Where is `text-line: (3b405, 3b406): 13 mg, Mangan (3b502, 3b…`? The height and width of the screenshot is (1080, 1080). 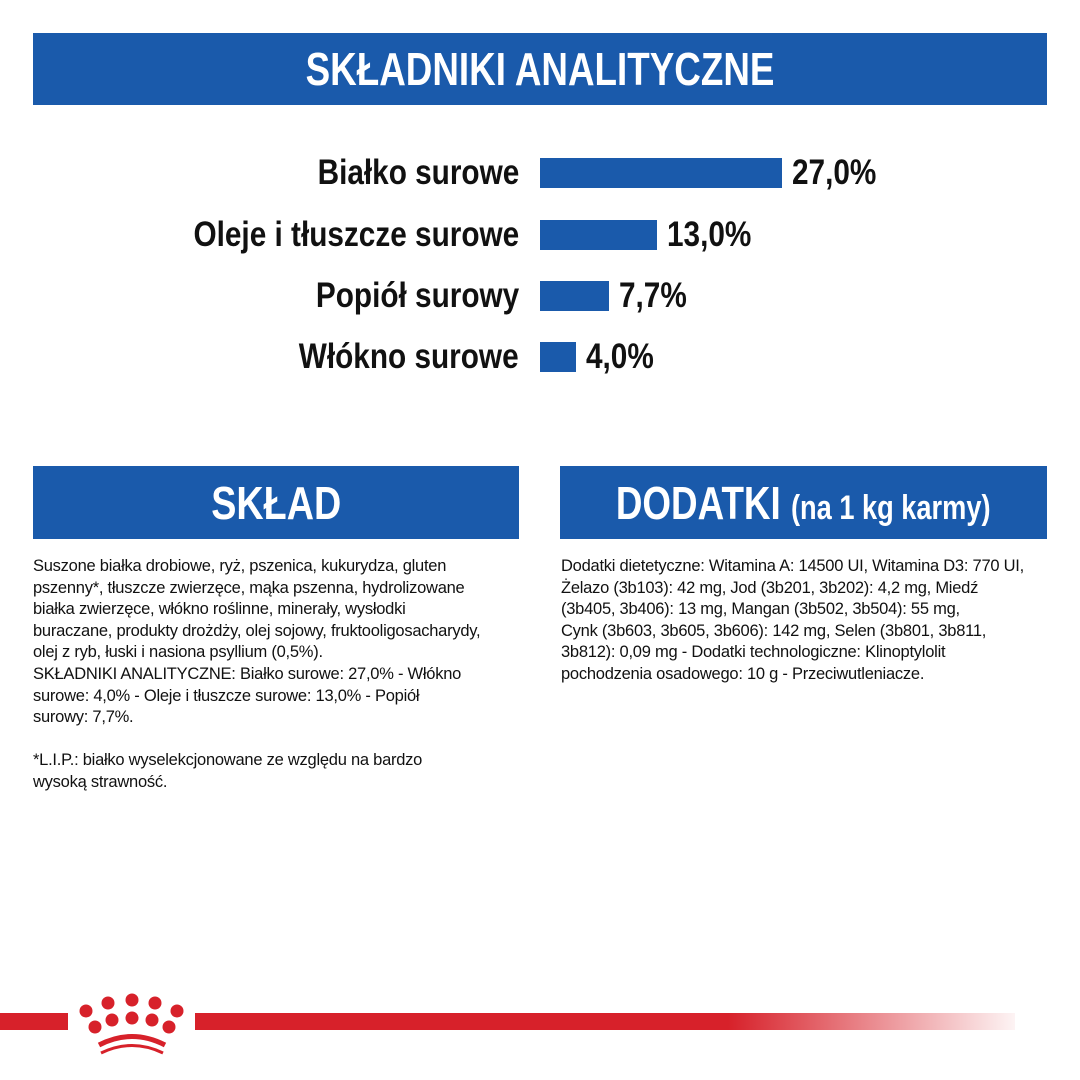
text-line: (3b405, 3b406): 13 mg, Mangan (3b502, 3b… is located at coordinates (760, 609).